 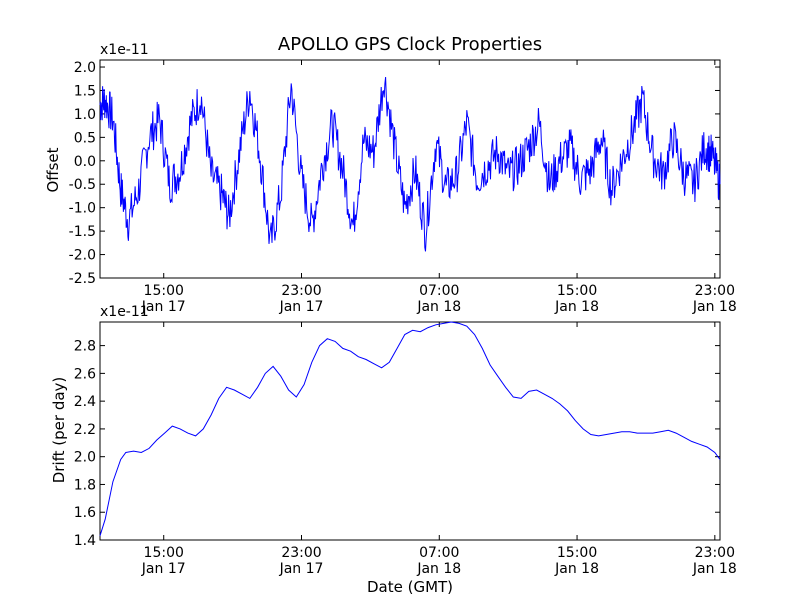 I want to click on drift-x-tick-time: 07:00, so click(x=439, y=553).